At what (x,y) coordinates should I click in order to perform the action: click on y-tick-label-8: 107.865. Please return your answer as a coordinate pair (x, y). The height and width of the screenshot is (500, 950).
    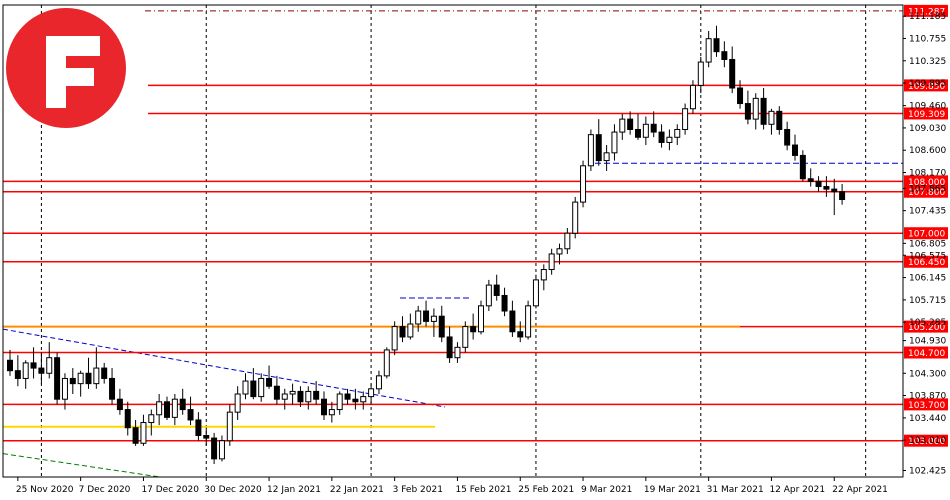
    Looking at the image, I should click on (927, 189).